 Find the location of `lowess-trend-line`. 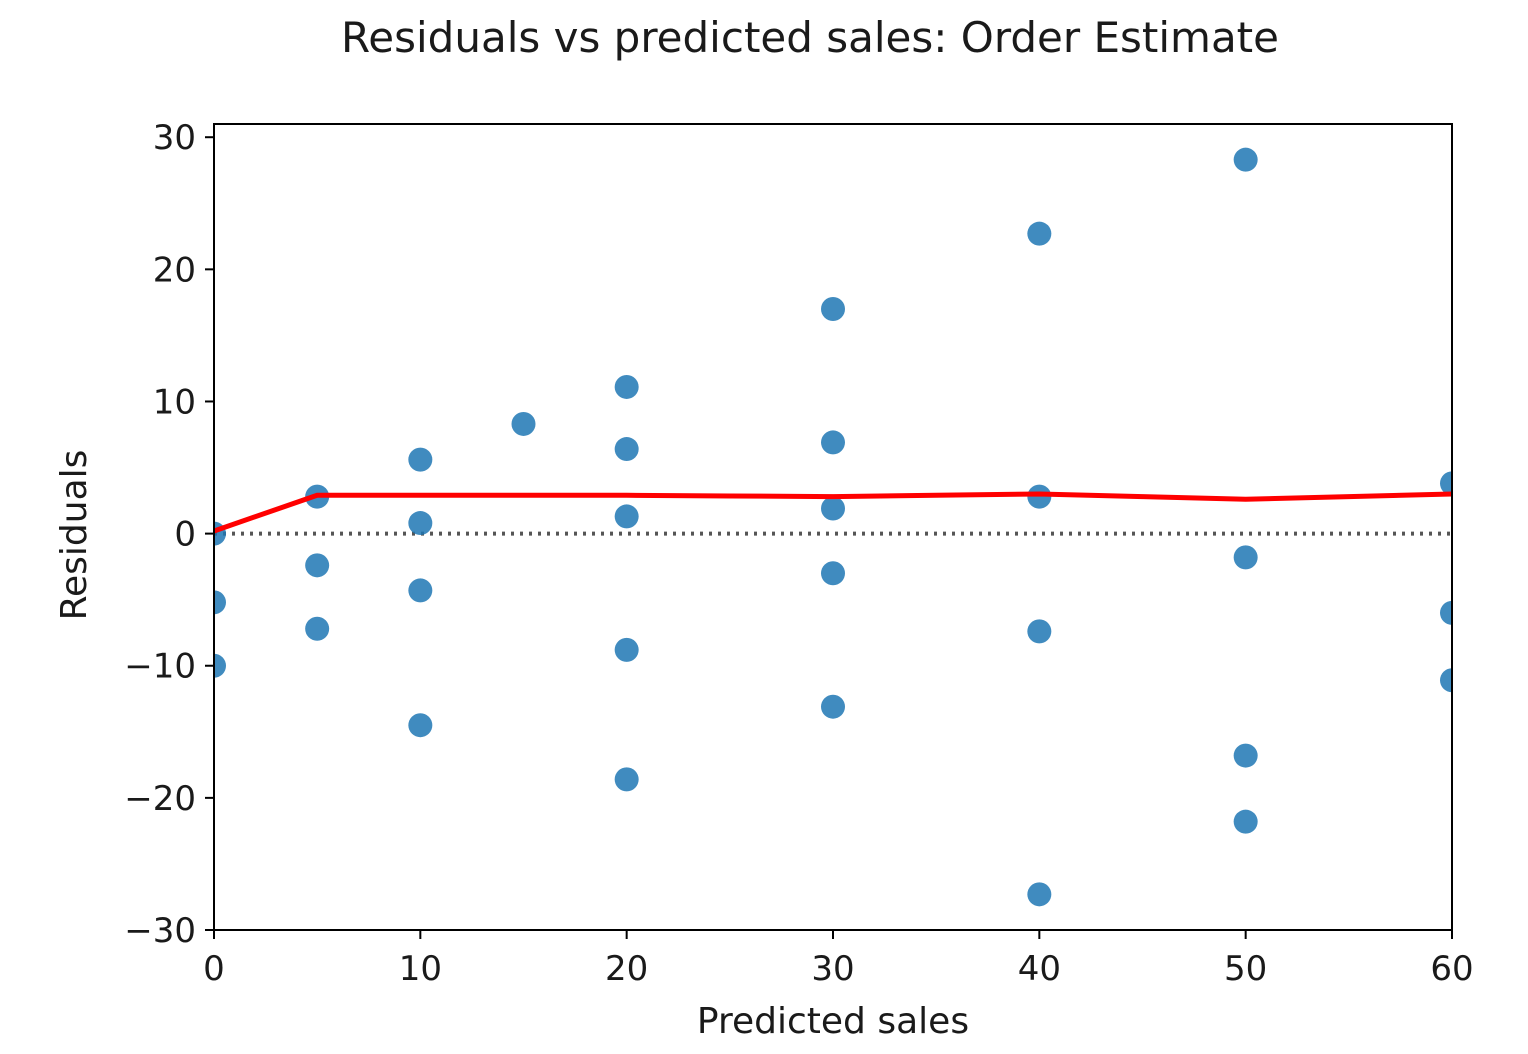

lowess-trend-line is located at coordinates (833, 512).